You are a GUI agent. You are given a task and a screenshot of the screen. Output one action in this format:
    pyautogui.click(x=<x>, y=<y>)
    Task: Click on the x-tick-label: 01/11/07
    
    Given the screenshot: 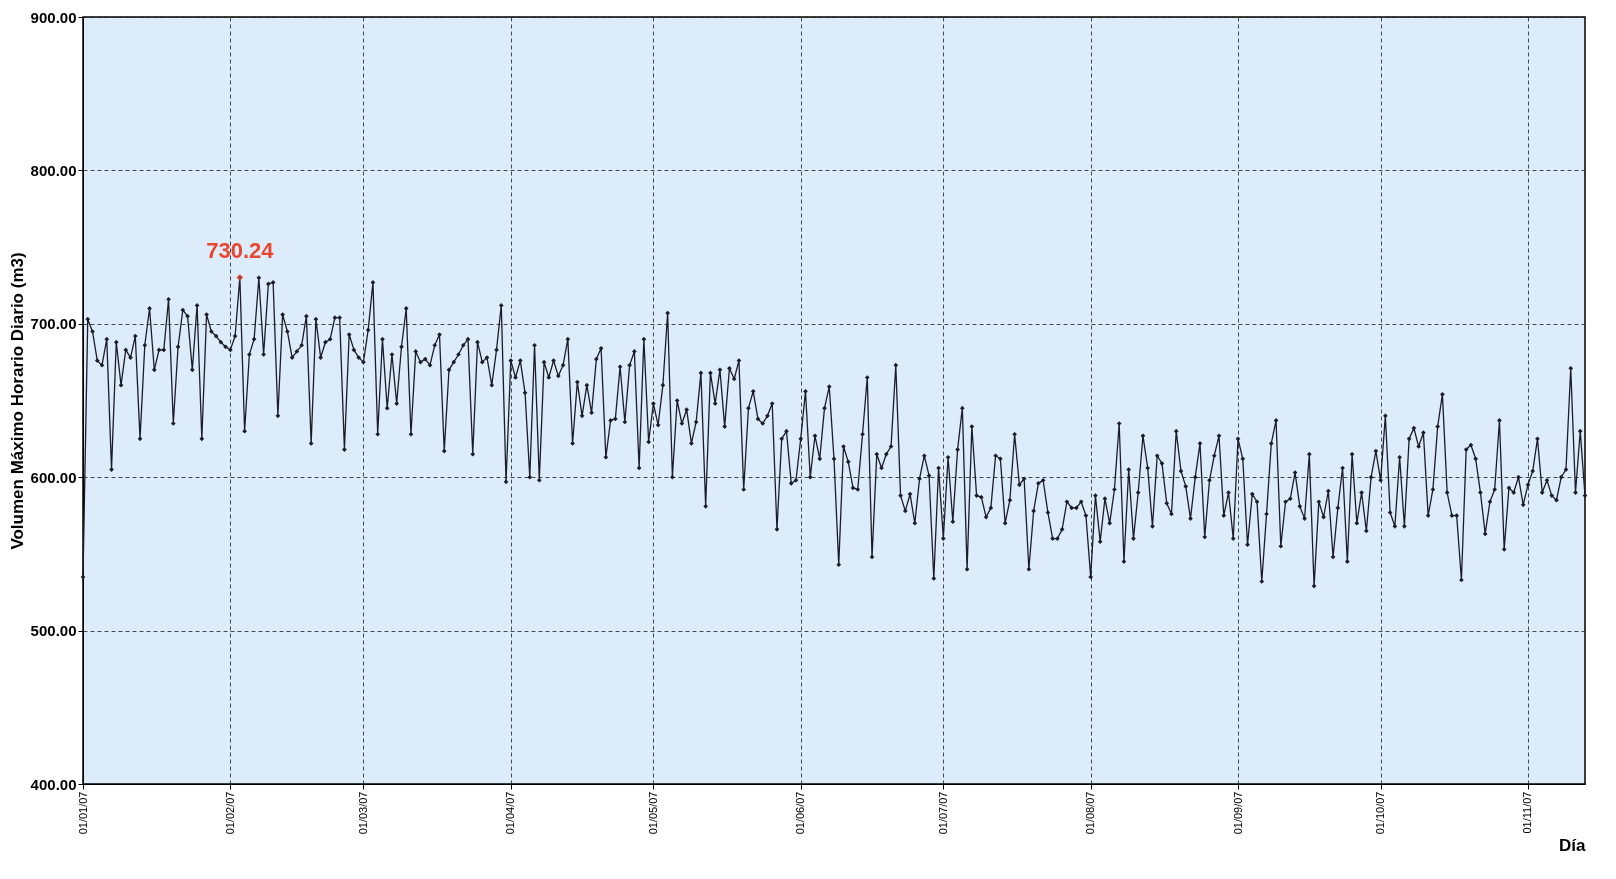 What is the action you would take?
    pyautogui.click(x=1527, y=812)
    